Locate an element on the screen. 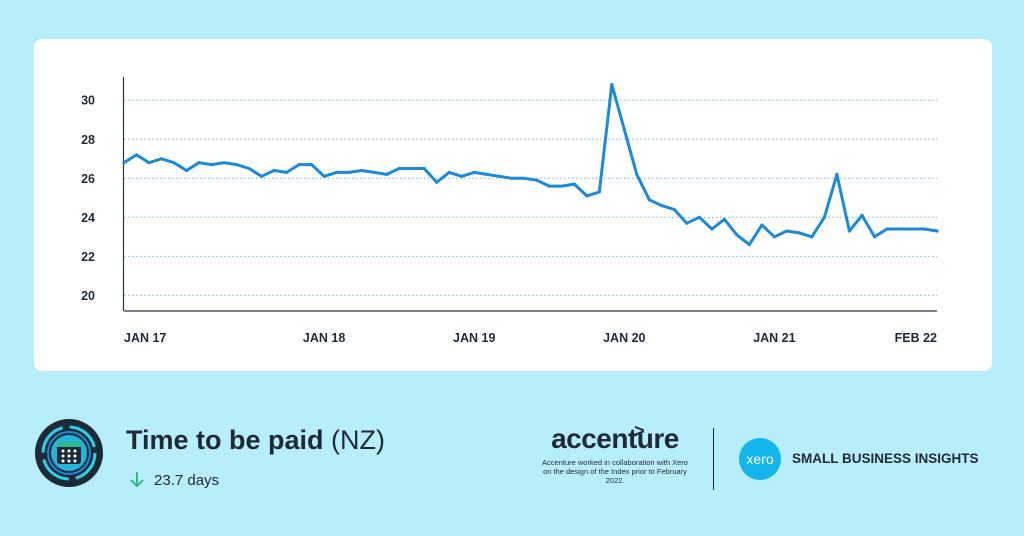 The width and height of the screenshot is (1024, 536). xero-logo-text: xero is located at coordinates (759, 459).